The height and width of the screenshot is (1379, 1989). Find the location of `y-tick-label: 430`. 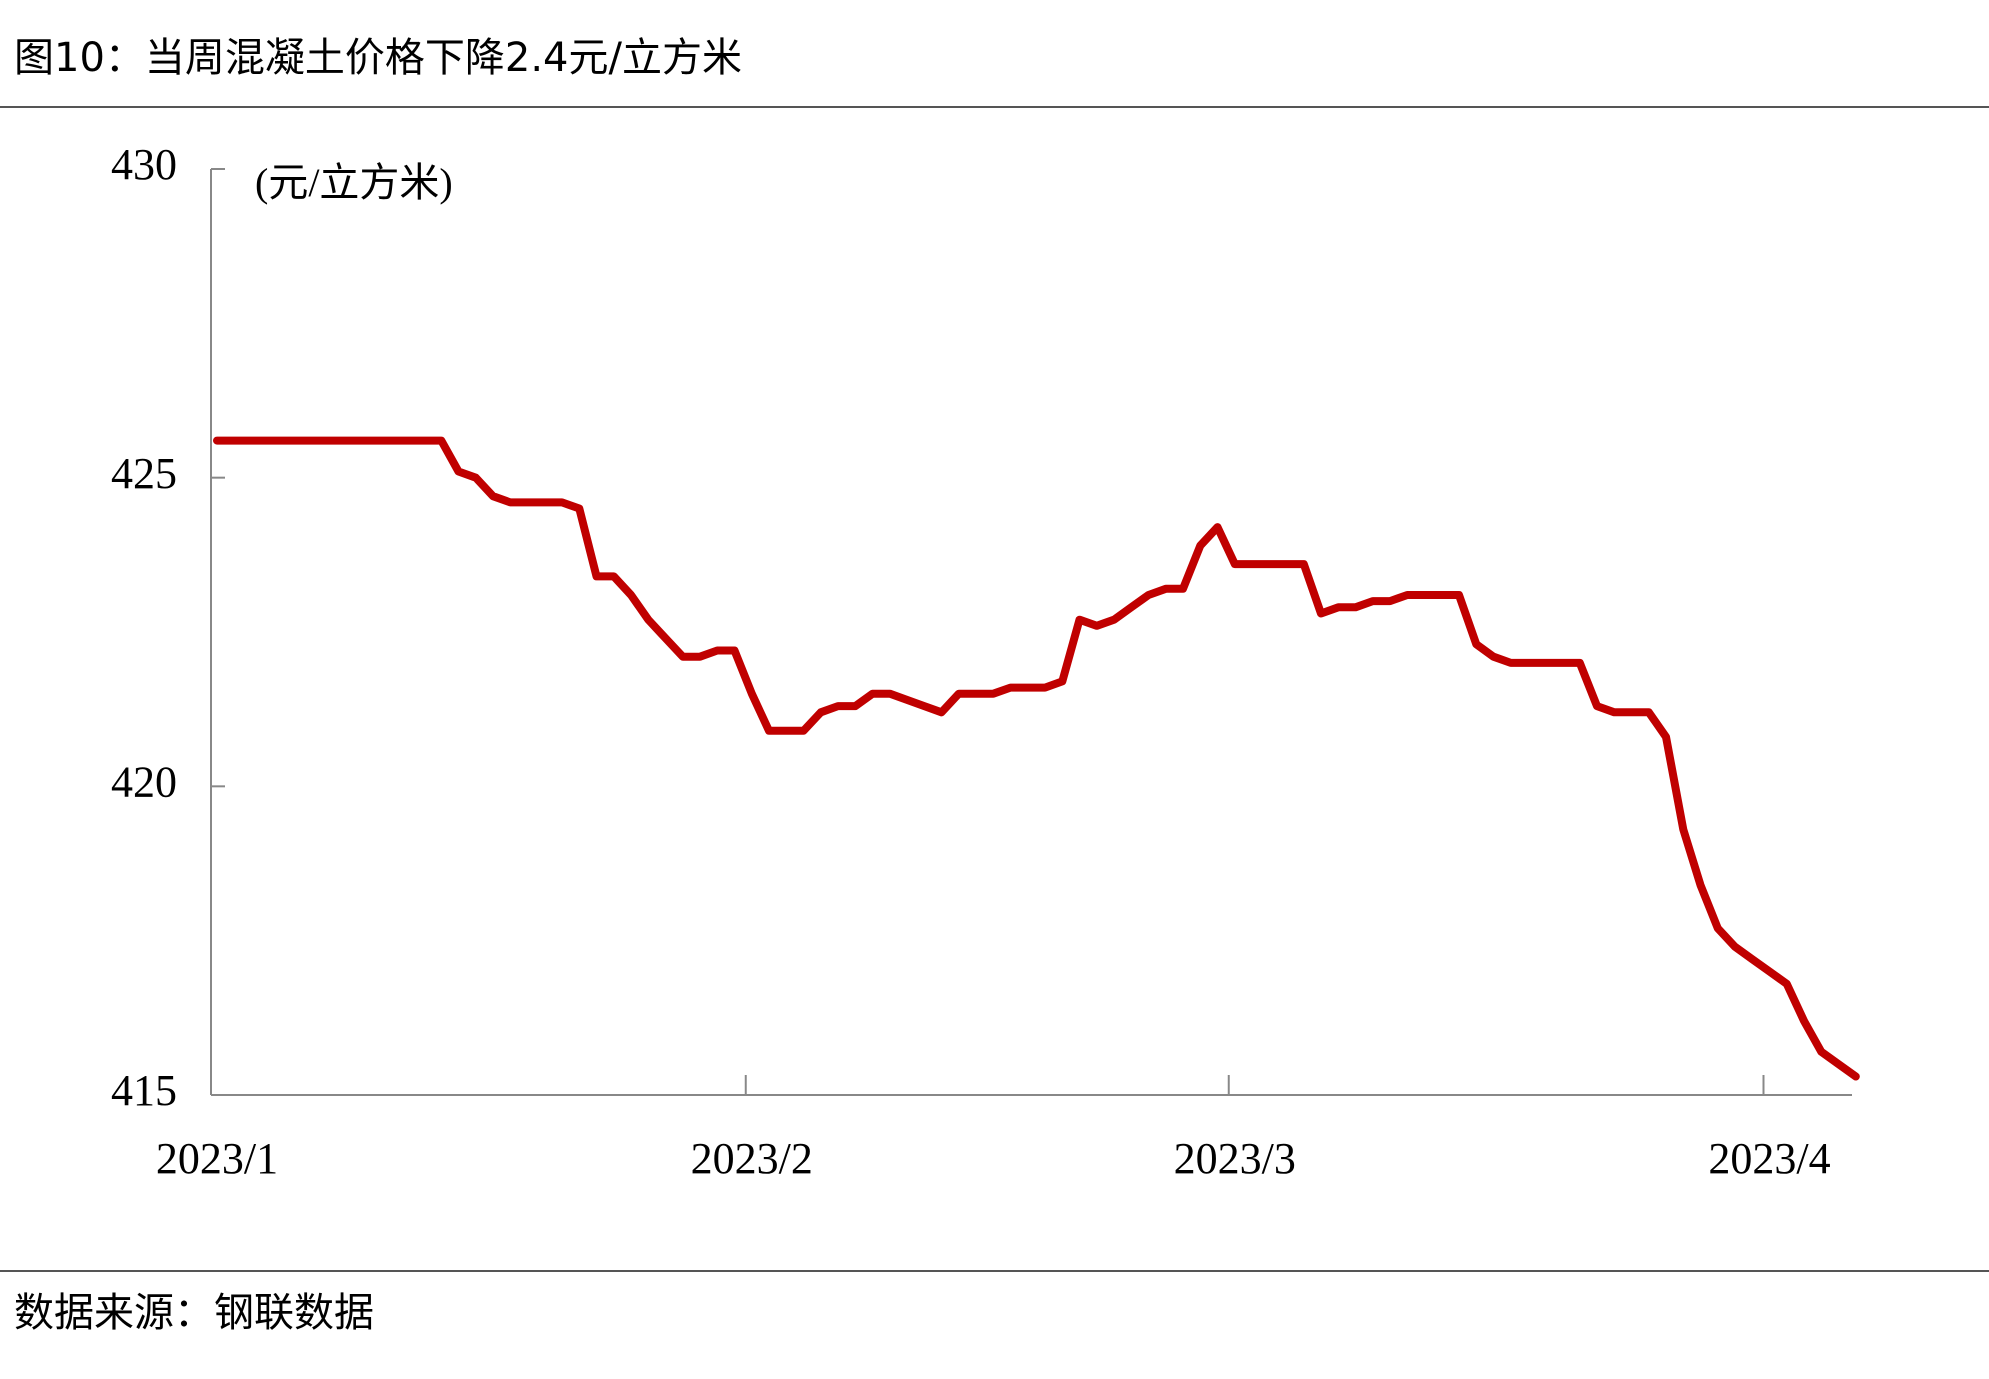

y-tick-label: 430 is located at coordinates (144, 164).